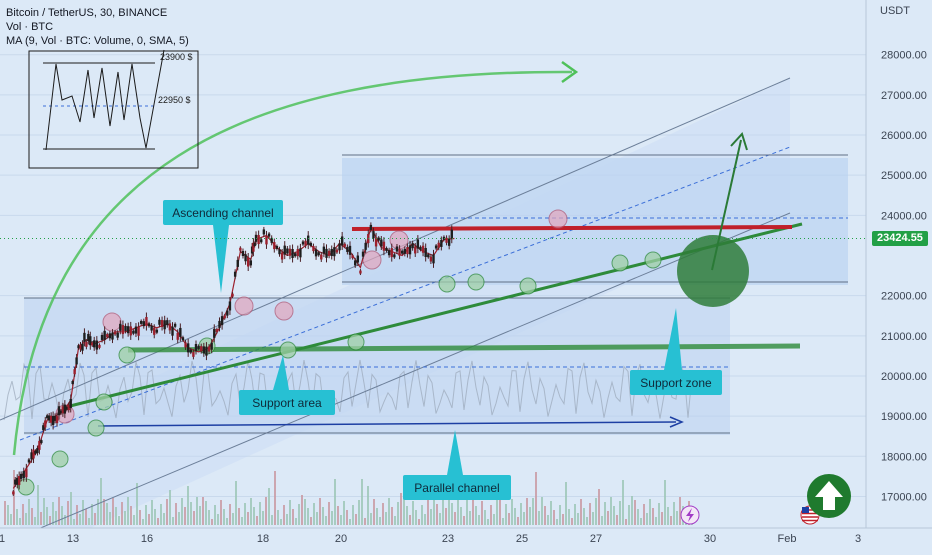 The height and width of the screenshot is (555, 932). Describe the element at coordinates (787, 539) in the screenshot. I see `x-tick-label: Feb` at that location.